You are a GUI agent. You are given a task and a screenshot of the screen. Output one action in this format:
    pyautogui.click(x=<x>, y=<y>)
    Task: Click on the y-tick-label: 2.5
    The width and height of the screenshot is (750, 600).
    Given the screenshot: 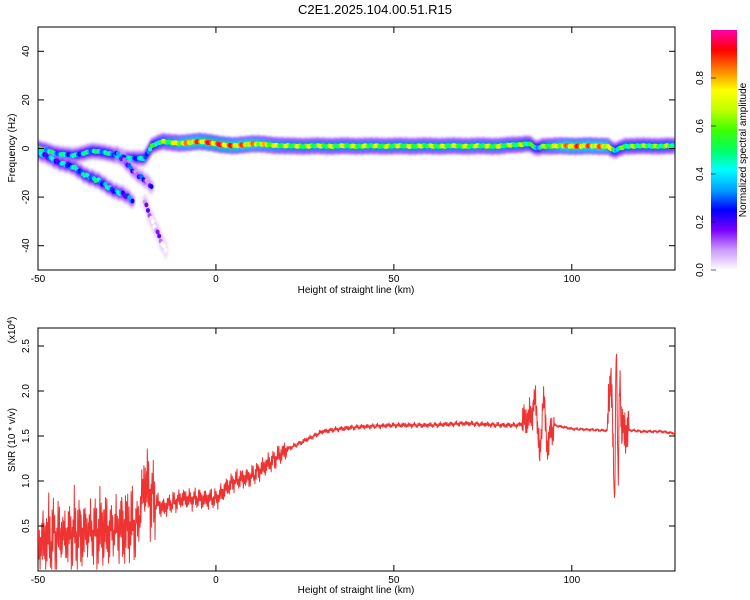 What is the action you would take?
    pyautogui.click(x=26, y=346)
    